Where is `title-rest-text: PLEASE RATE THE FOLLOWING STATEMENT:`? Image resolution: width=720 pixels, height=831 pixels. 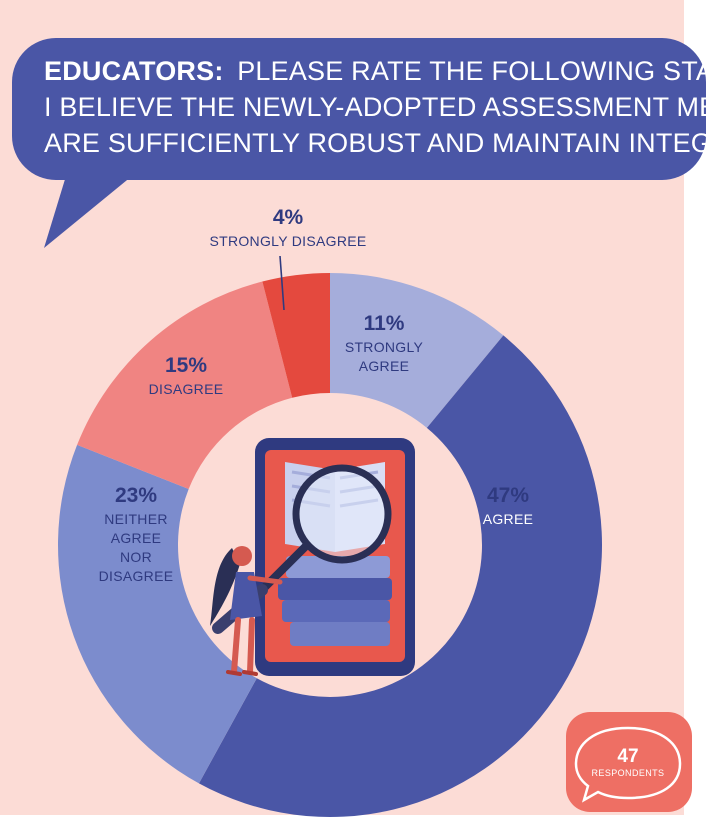 title-rest-text: PLEASE RATE THE FOLLOWING STATEMENT: is located at coordinates (478, 71).